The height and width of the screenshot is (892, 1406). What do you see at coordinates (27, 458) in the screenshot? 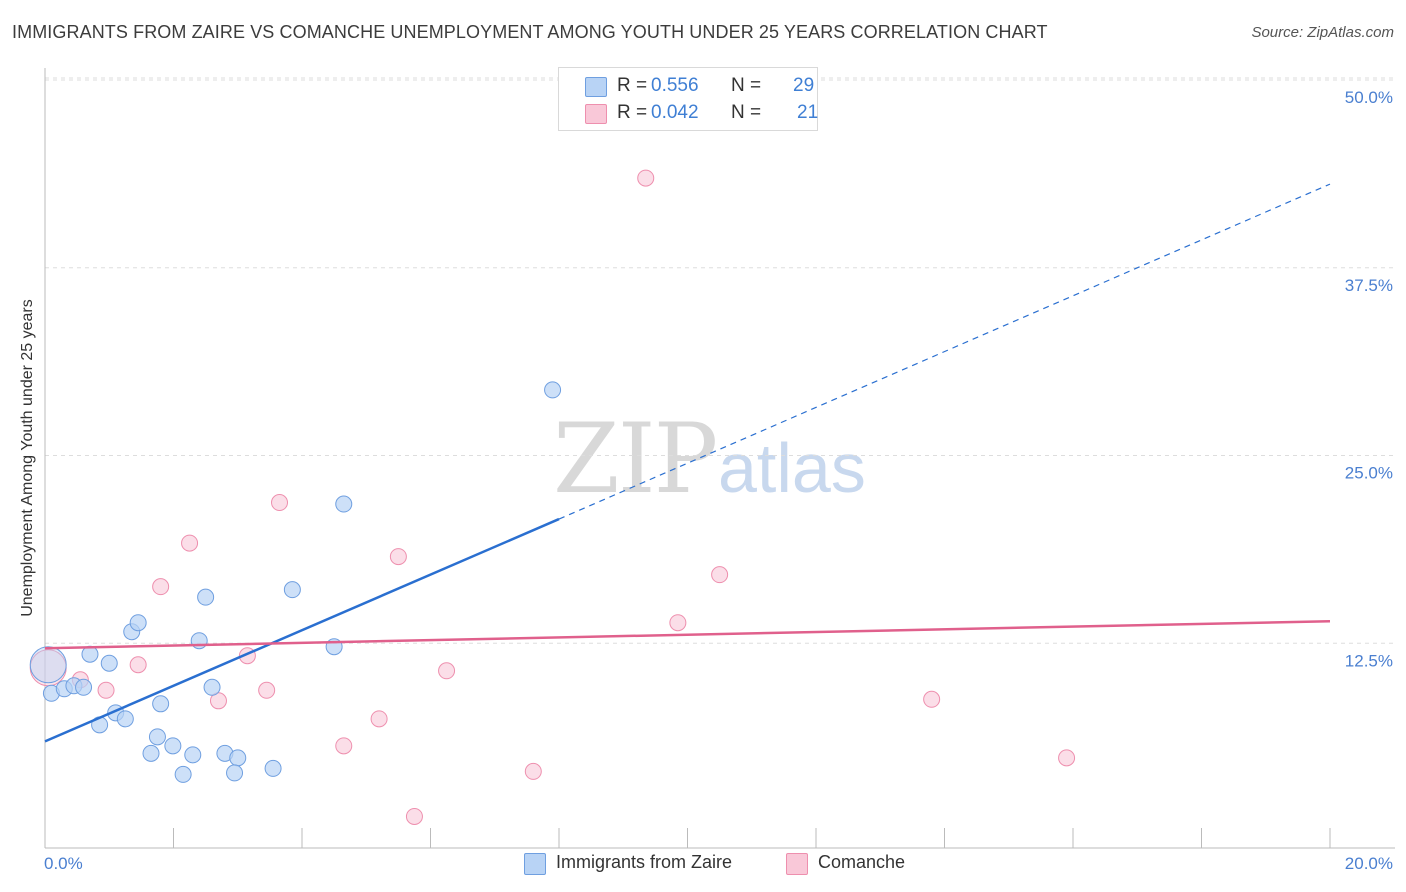
I see `y-axis-label: Unemployment Among Youth under 25 years` at bounding box center [27, 458].